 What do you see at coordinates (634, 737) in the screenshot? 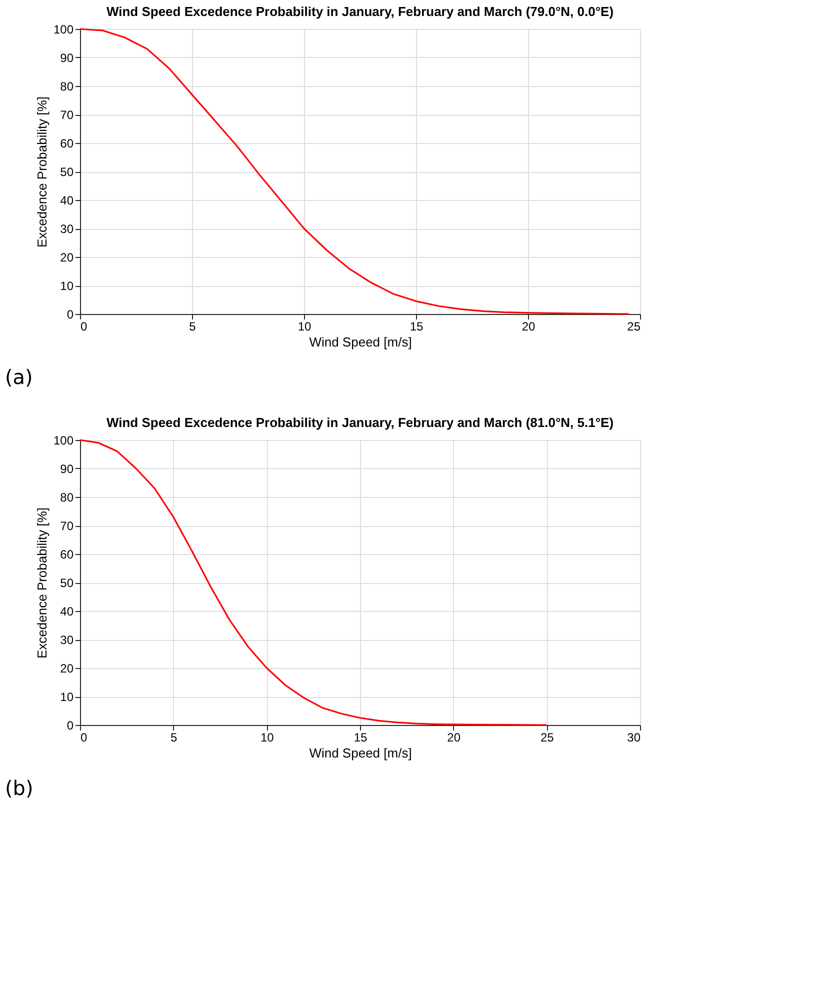
I see `x-tick-label: 30` at bounding box center [634, 737].